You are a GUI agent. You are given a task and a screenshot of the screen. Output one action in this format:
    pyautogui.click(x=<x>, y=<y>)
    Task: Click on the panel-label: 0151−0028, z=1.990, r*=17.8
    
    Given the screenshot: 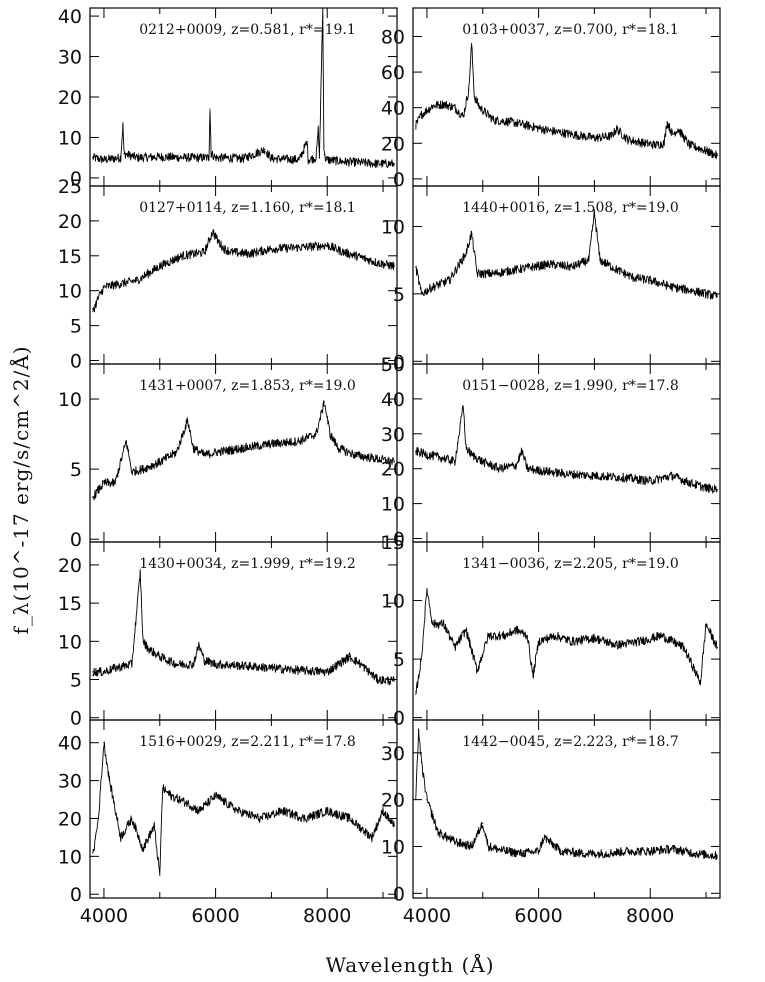 What is the action you would take?
    pyautogui.click(x=570, y=386)
    